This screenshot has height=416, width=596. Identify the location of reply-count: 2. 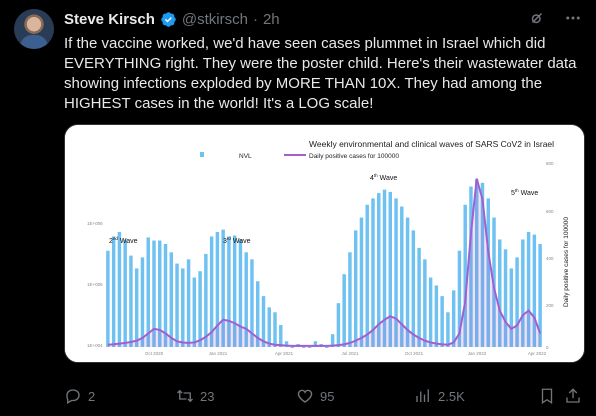
(92, 396).